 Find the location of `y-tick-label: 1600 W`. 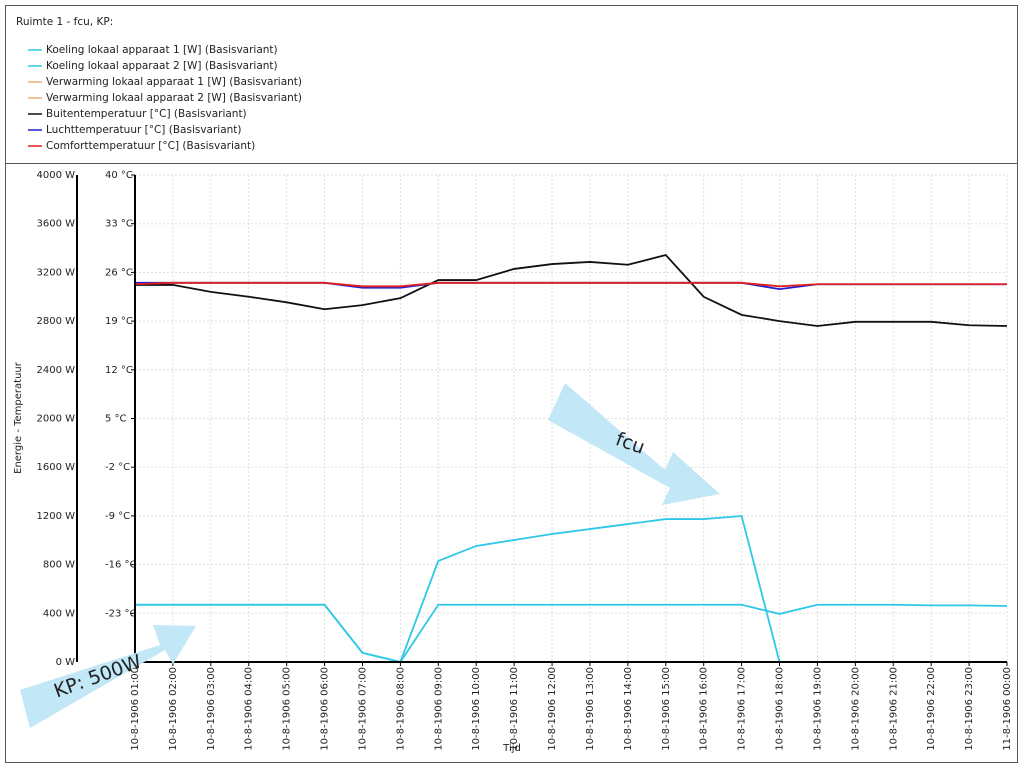

y-tick-label: 1600 W is located at coordinates (55, 467).